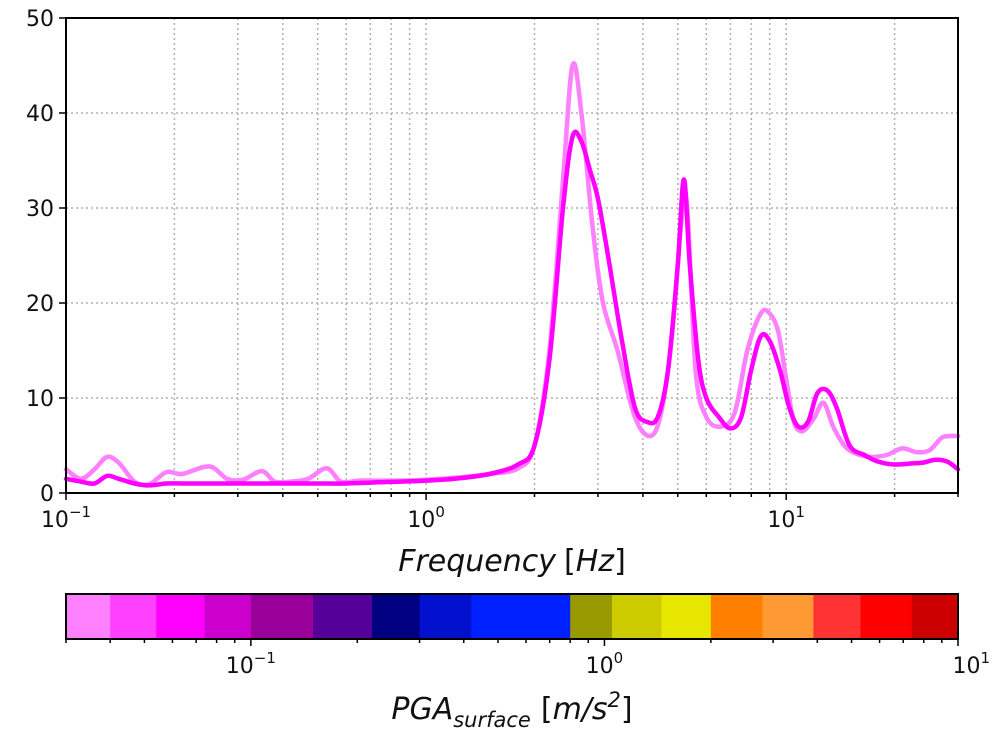  Describe the element at coordinates (580, 709) in the screenshot. I see `colorbar-unit-ms: m/s` at that location.